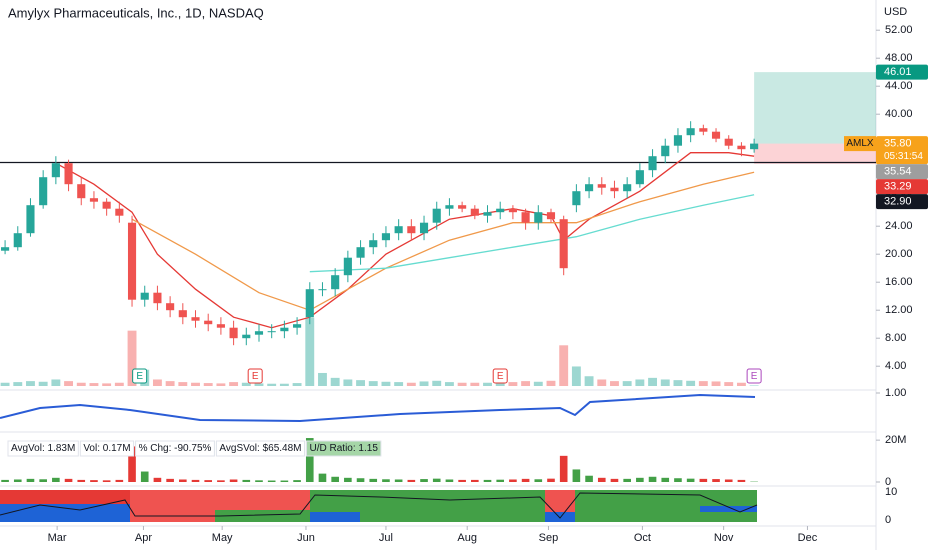 The width and height of the screenshot is (932, 550). Describe the element at coordinates (379, 505) in the screenshot. I see `heat-line` at that location.